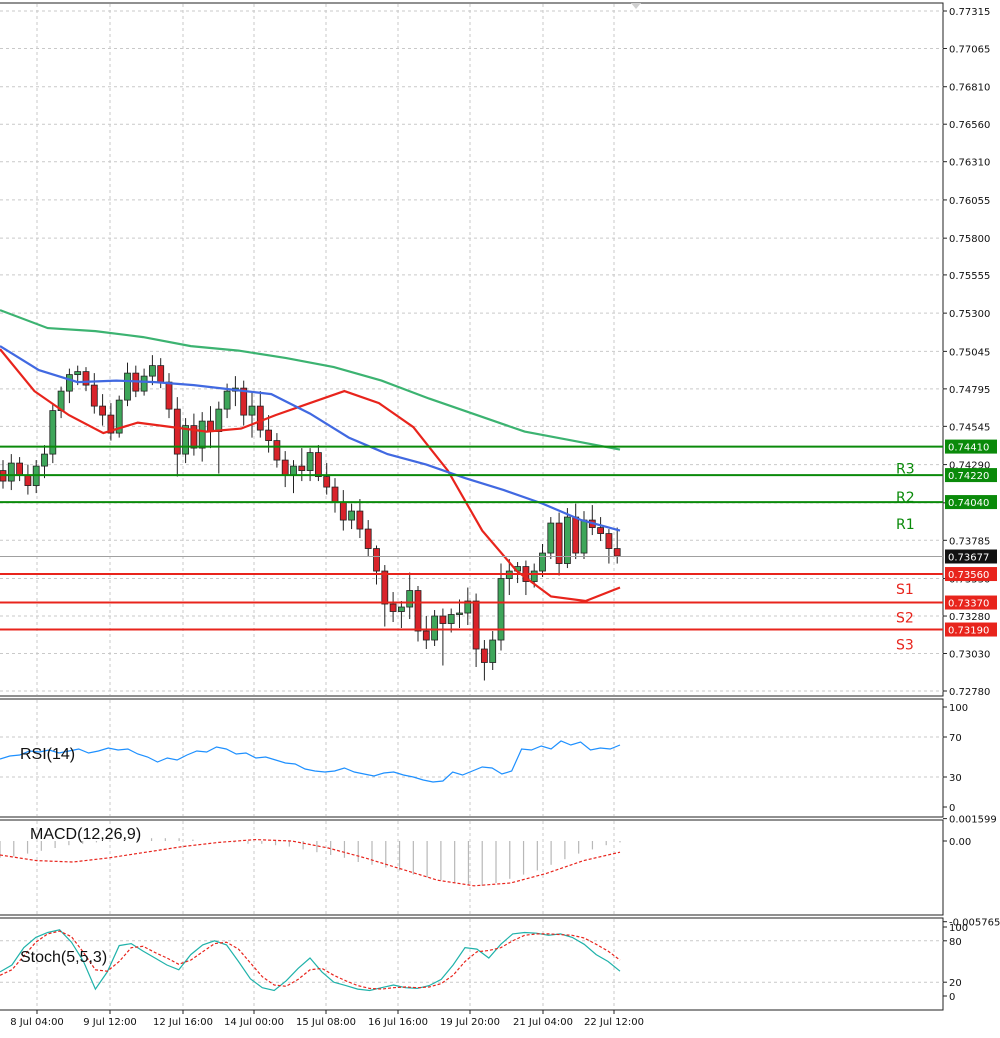 The image size is (1000, 1038). I want to click on y-tick-label: 0.74795, so click(969, 390).